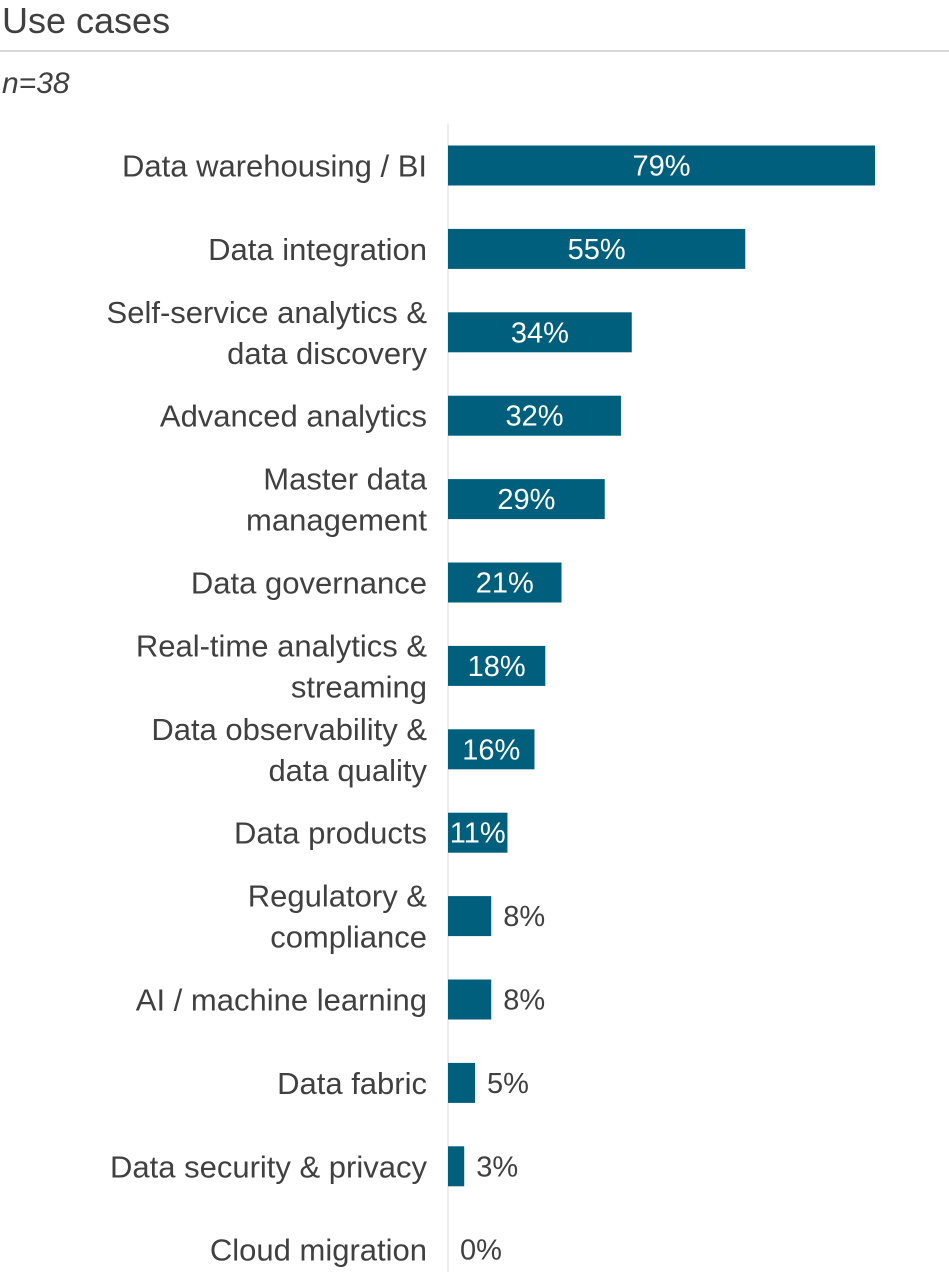  What do you see at coordinates (281, 666) in the screenshot?
I see `category-label: Real-time analytics & streaming` at bounding box center [281, 666].